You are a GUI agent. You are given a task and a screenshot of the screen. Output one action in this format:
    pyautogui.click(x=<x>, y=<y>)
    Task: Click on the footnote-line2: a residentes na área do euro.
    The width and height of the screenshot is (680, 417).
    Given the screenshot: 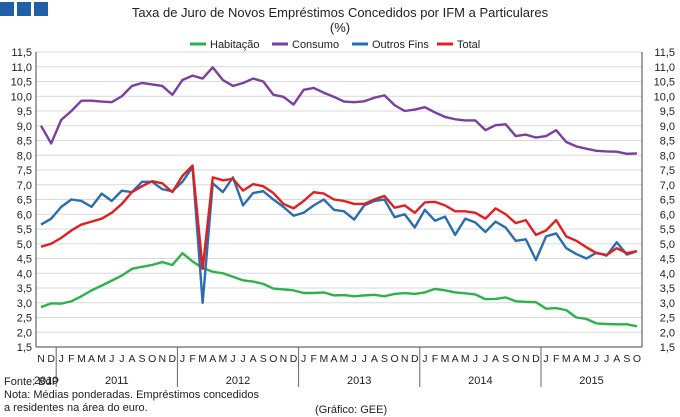 What is the action you would take?
    pyautogui.click(x=76, y=408)
    